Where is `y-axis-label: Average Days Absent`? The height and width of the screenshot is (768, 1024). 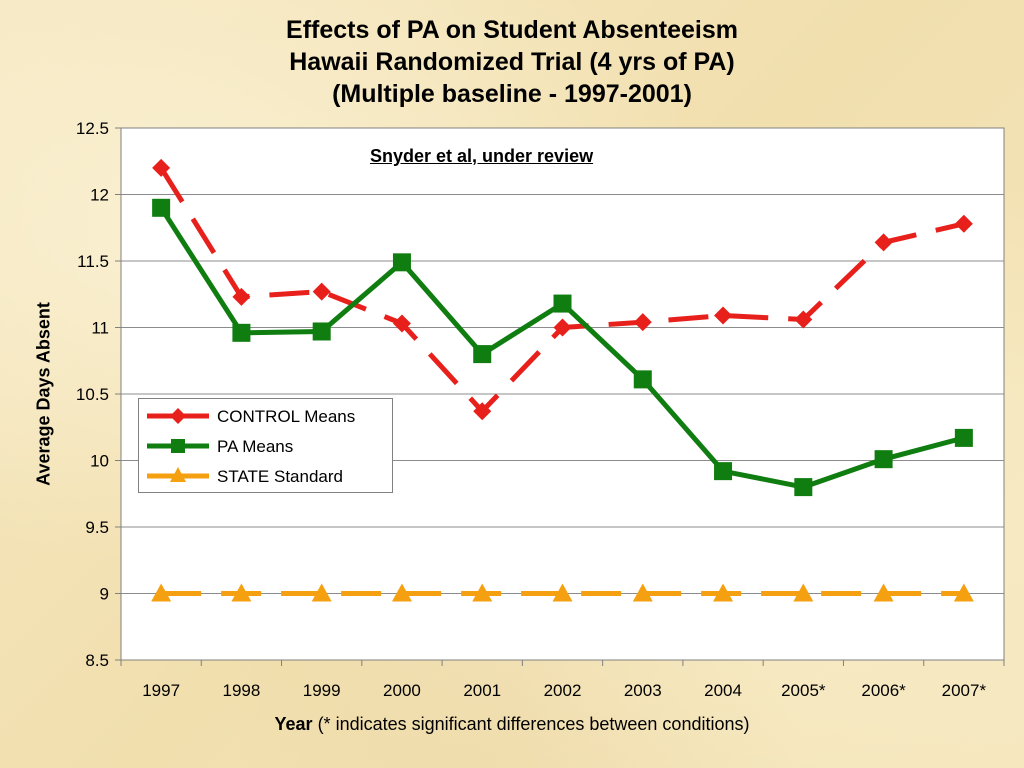 y-axis-label: Average Days Absent is located at coordinates (43, 394).